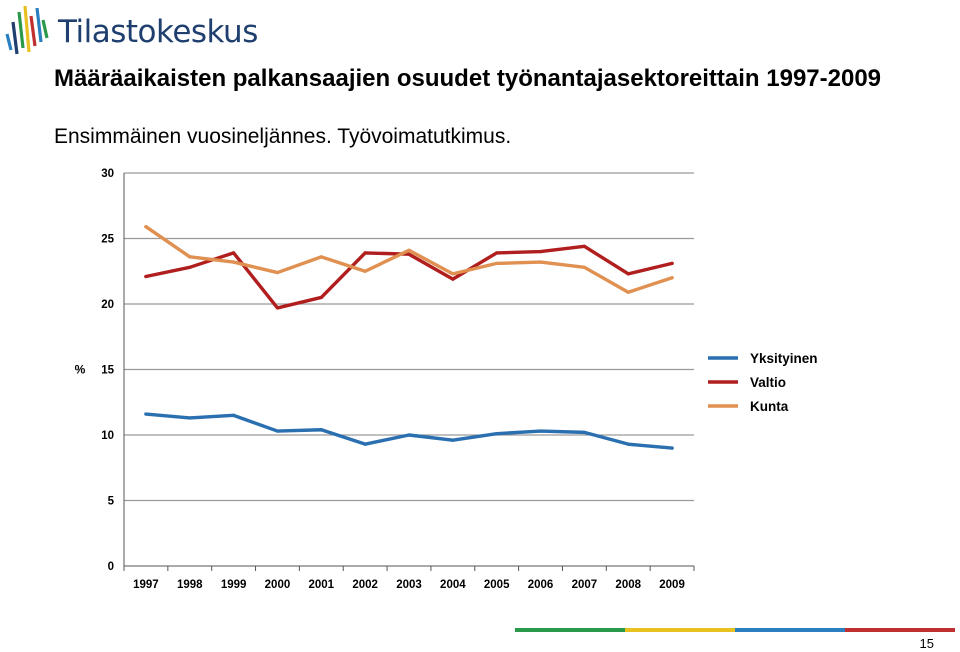  Describe the element at coordinates (107, 305) in the screenshot. I see `y-tick-label: 20` at that location.